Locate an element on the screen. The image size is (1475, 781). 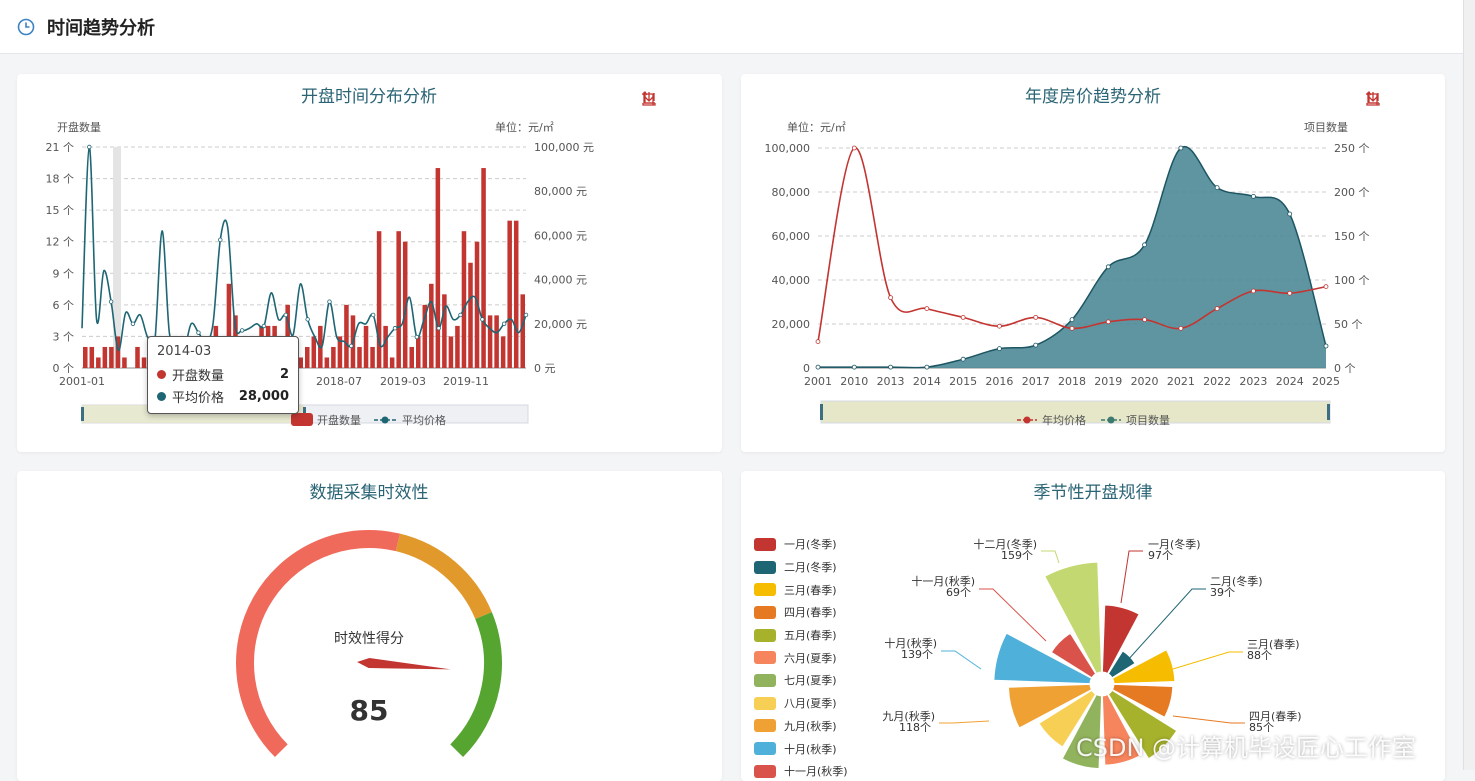
gauge-value: 85 is located at coordinates (369, 710).